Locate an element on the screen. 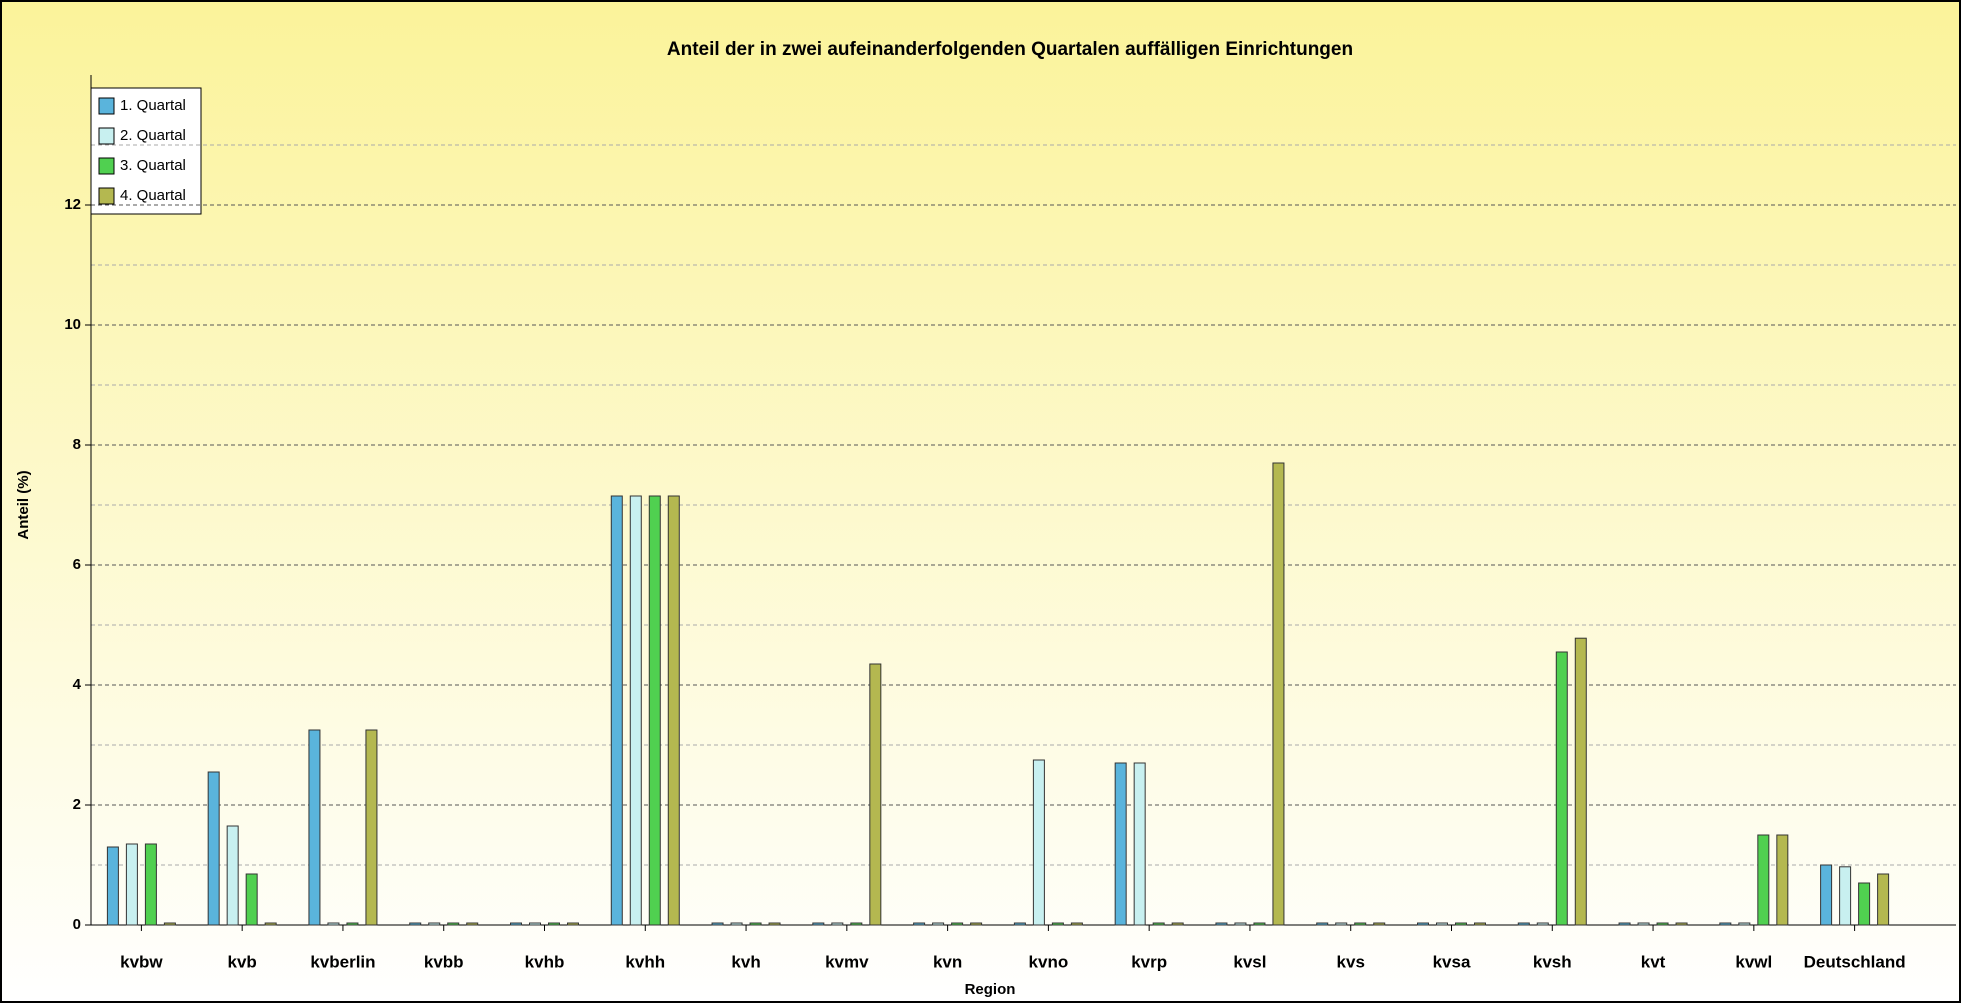  legend-label: 1. Quartal is located at coordinates (153, 105).